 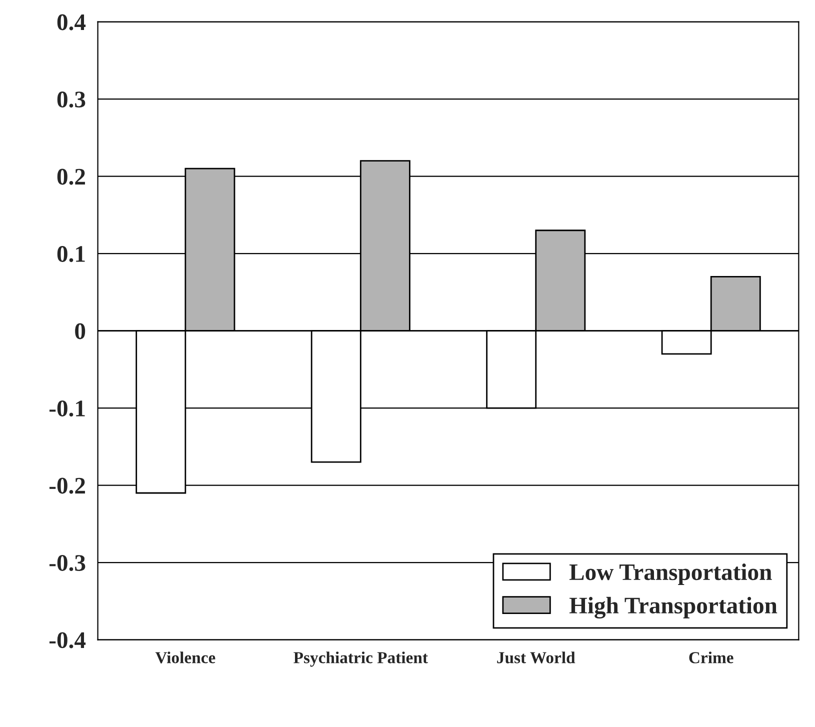 What do you see at coordinates (536, 658) in the screenshot?
I see `x-tick-label: Just World` at bounding box center [536, 658].